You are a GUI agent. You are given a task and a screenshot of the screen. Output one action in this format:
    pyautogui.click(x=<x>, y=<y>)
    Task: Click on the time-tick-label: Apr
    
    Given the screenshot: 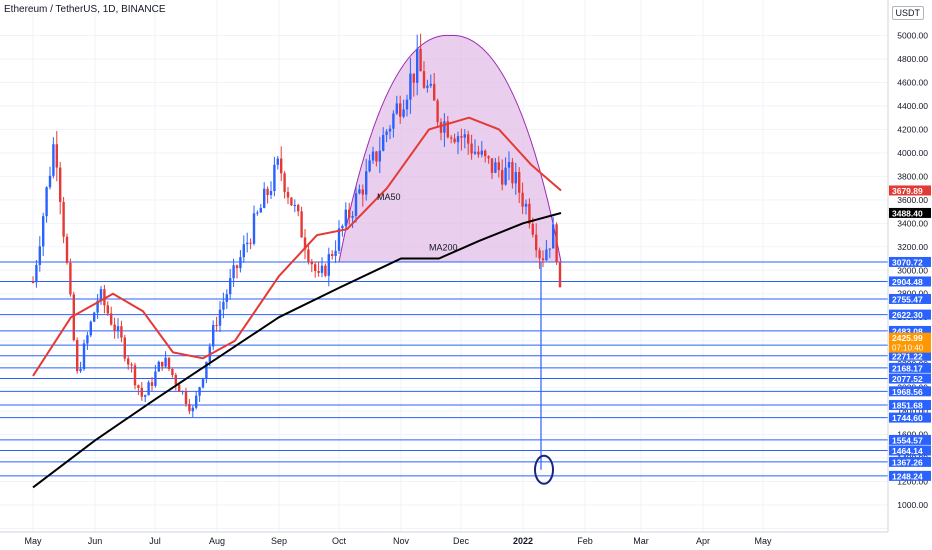 What is the action you would take?
    pyautogui.click(x=703, y=541)
    